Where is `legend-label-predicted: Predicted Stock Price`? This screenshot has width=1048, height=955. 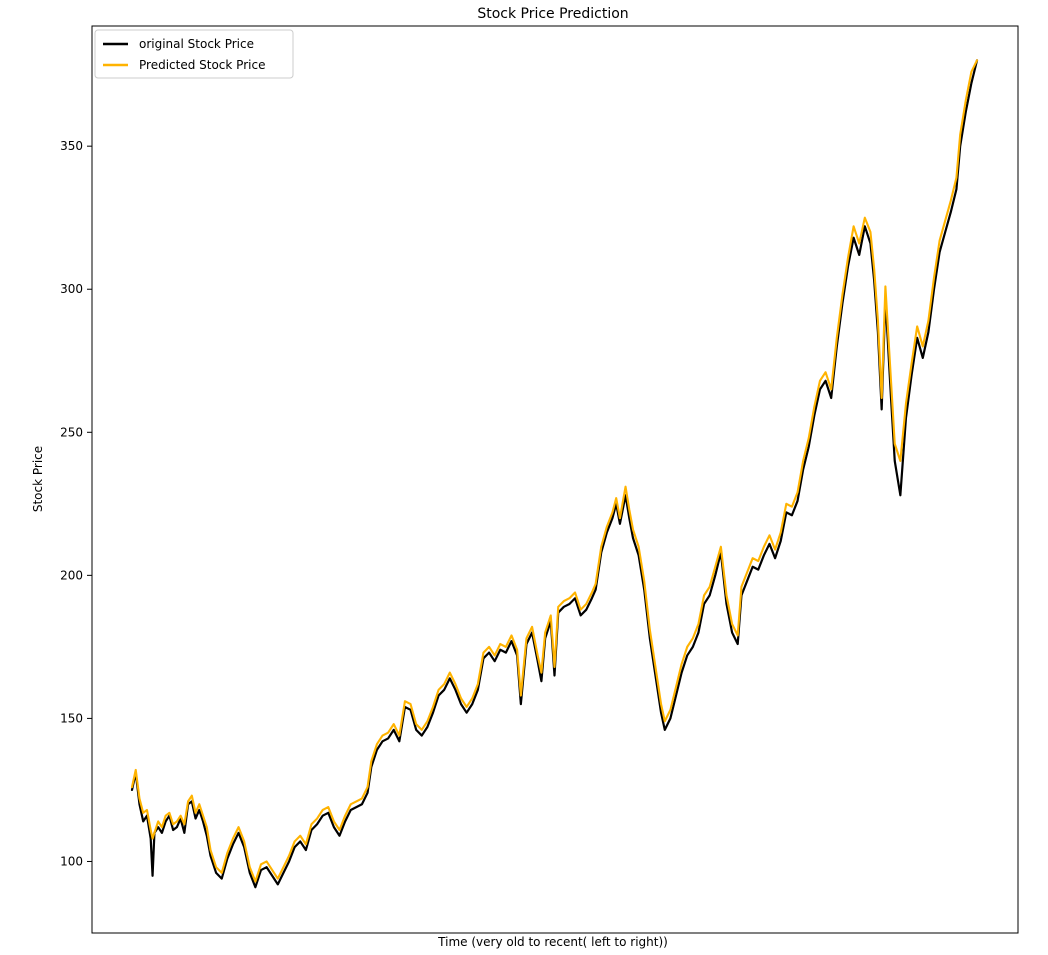 legend-label-predicted: Predicted Stock Price is located at coordinates (202, 65).